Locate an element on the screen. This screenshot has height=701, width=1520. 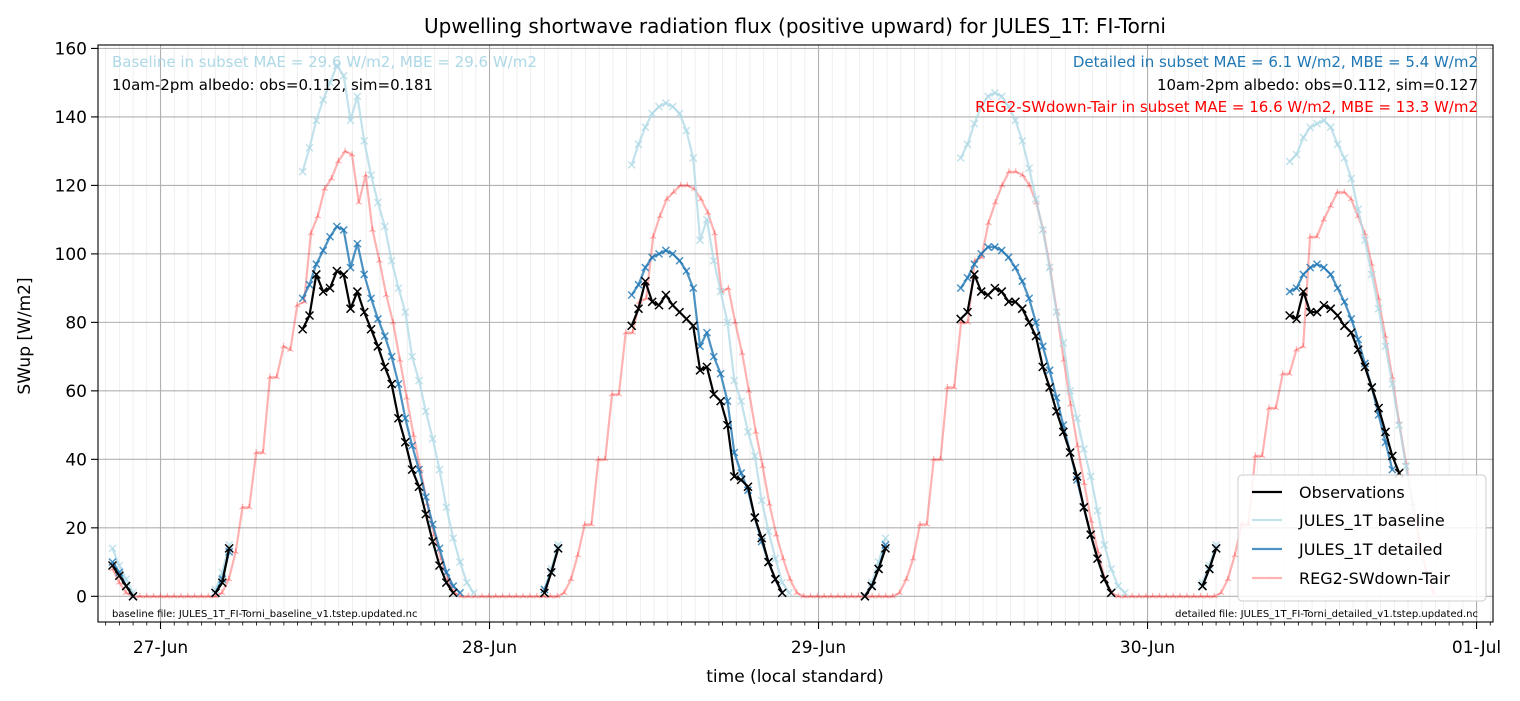
y-tick-label: 0 is located at coordinates (81, 597).